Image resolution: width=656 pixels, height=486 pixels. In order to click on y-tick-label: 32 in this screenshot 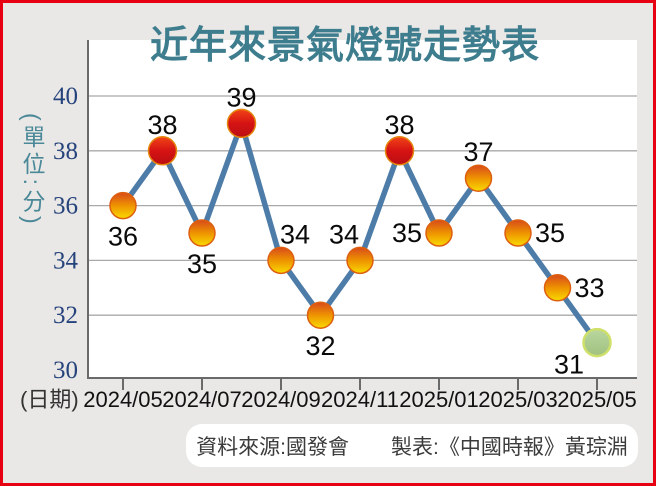, I will do `click(65, 315)`.